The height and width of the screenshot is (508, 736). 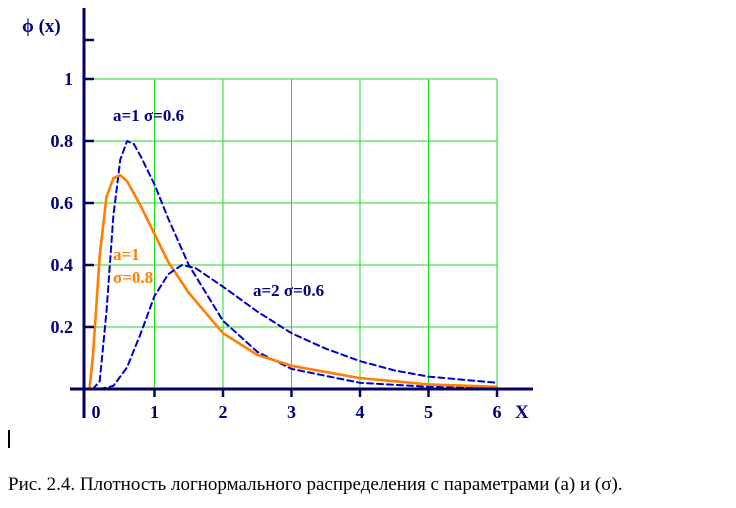 What do you see at coordinates (9, 439) in the screenshot?
I see `text-cursor` at bounding box center [9, 439].